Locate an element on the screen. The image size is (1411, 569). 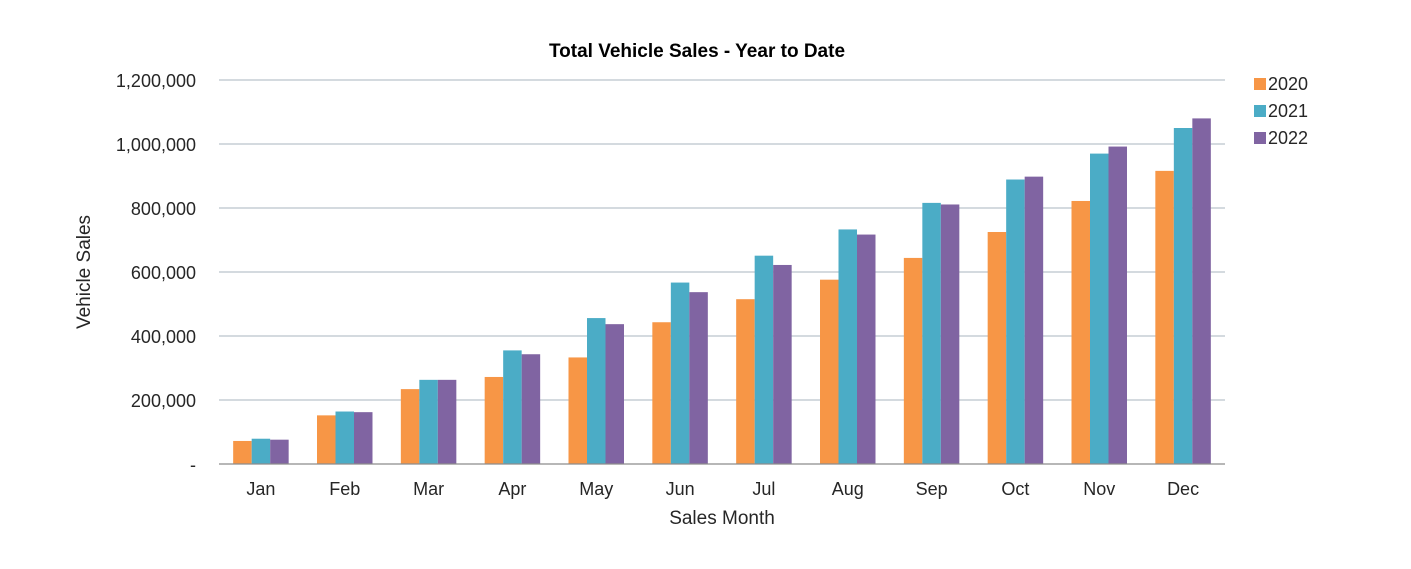
bar-2020-jan is located at coordinates (242, 452).